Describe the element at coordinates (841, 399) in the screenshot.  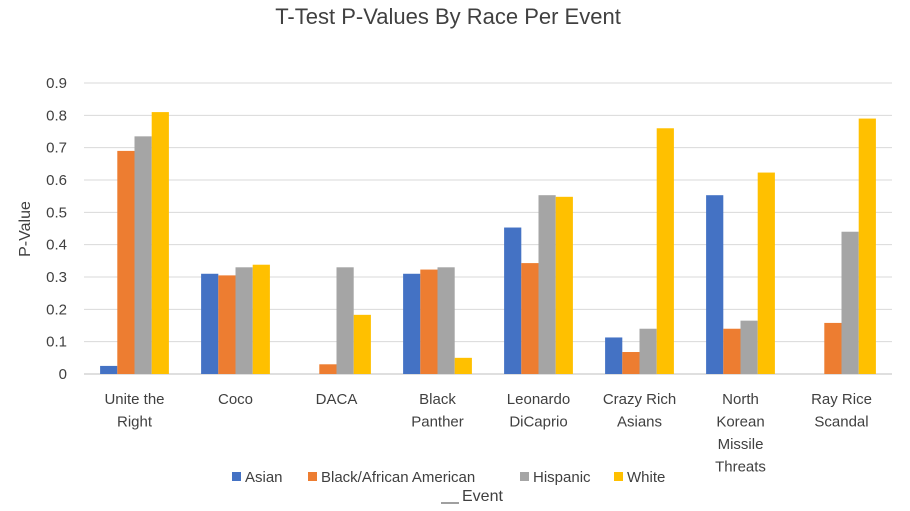
I see `x-tick-label: Ray Rice` at that location.